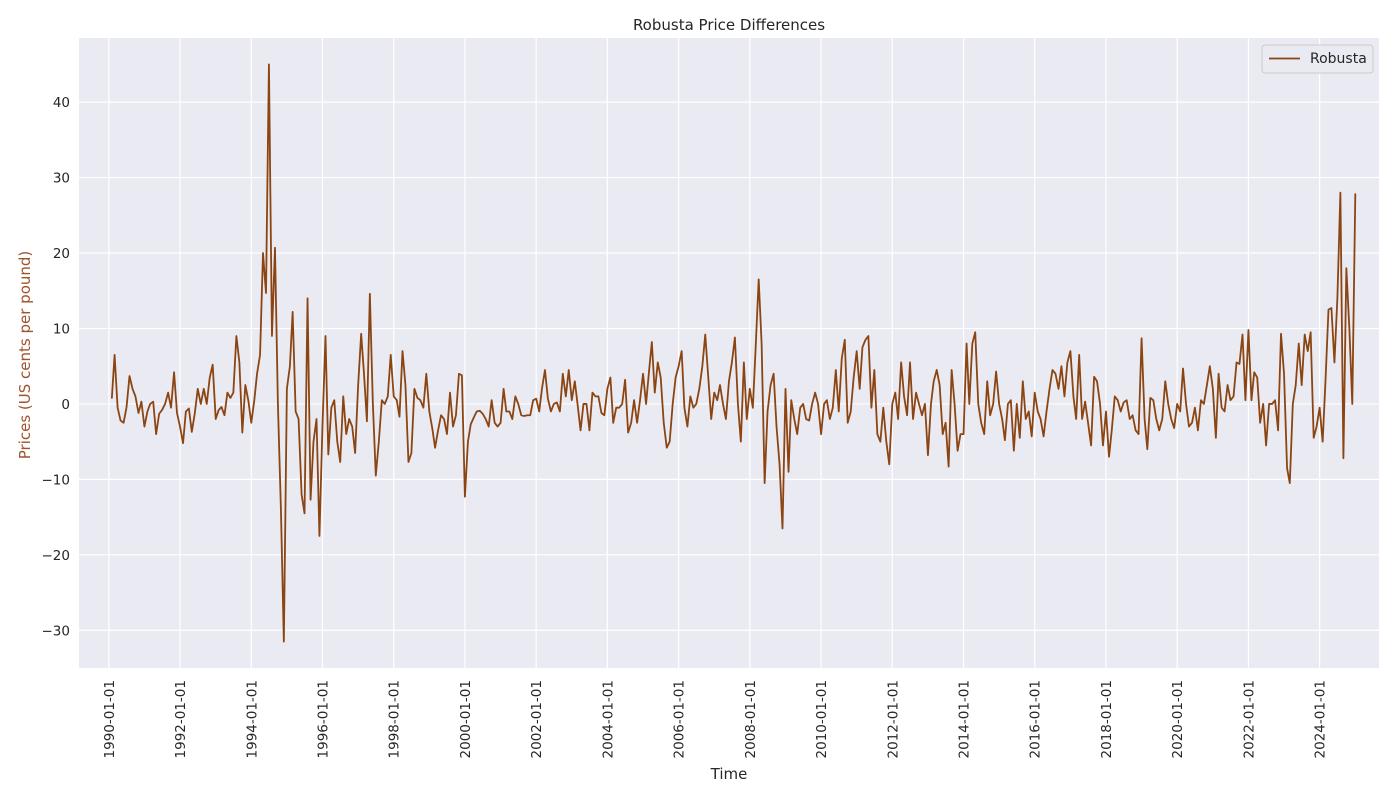 The width and height of the screenshot is (1400, 800). I want to click on y-tick-label: 0, so click(65, 405).